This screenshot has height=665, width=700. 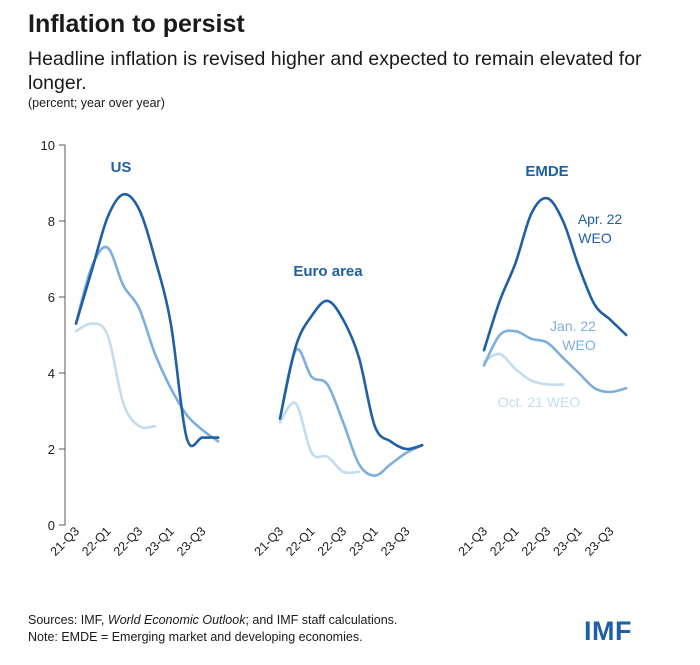 What do you see at coordinates (51, 297) in the screenshot?
I see `y-tick-label: 6` at bounding box center [51, 297].